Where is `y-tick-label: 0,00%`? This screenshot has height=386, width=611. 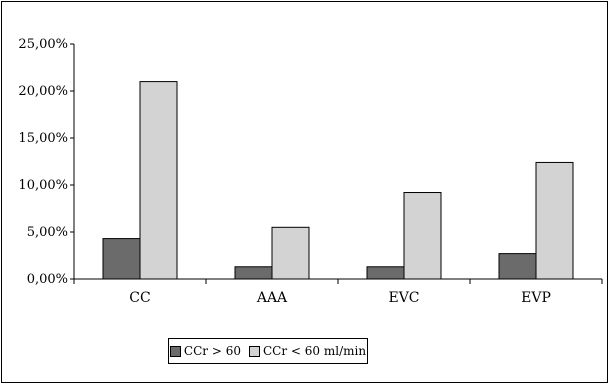 y-tick-label: 0,00% is located at coordinates (47, 279).